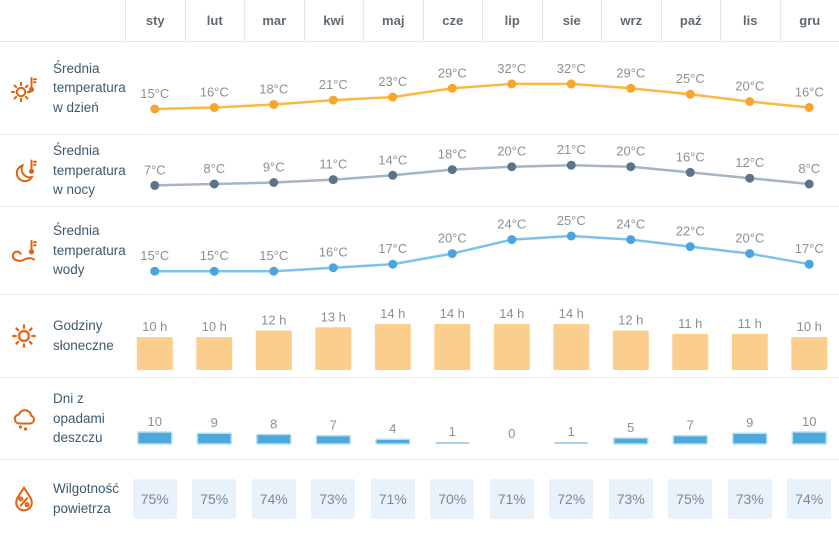  I want to click on water-temp-value-label: 20°C, so click(452, 238).